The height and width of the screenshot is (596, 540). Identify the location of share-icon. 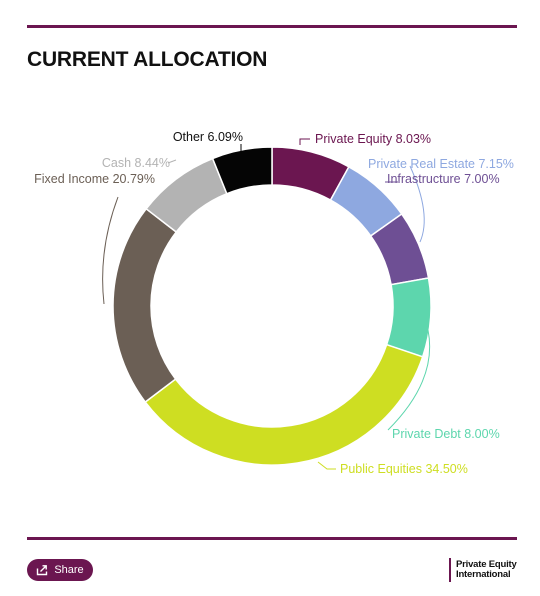
(42, 570).